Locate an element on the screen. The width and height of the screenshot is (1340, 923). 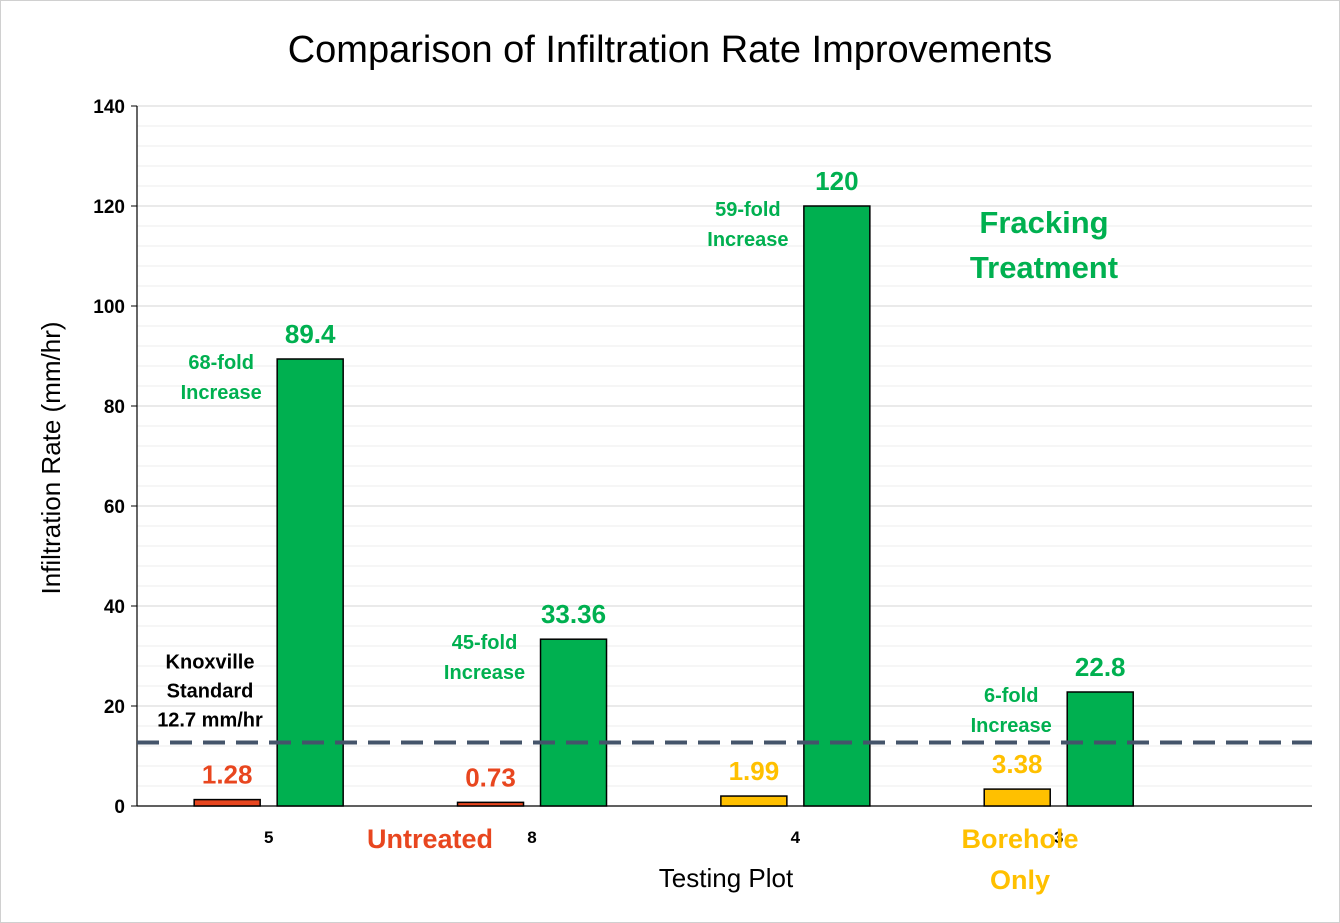
y-axis-label: Infiltration Rate (mm/hr) is located at coordinates (51, 457).